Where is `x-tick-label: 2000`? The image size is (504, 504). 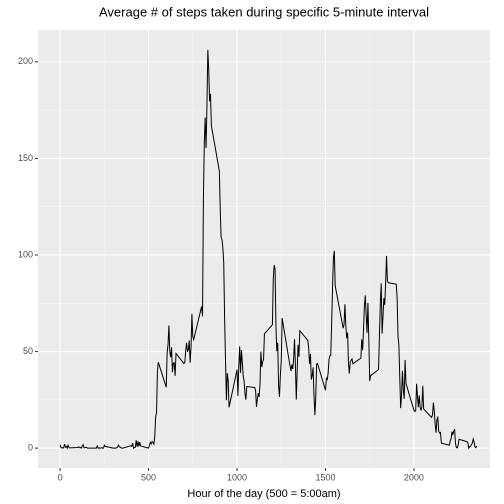
x-tick-label: 2000 is located at coordinates (414, 477).